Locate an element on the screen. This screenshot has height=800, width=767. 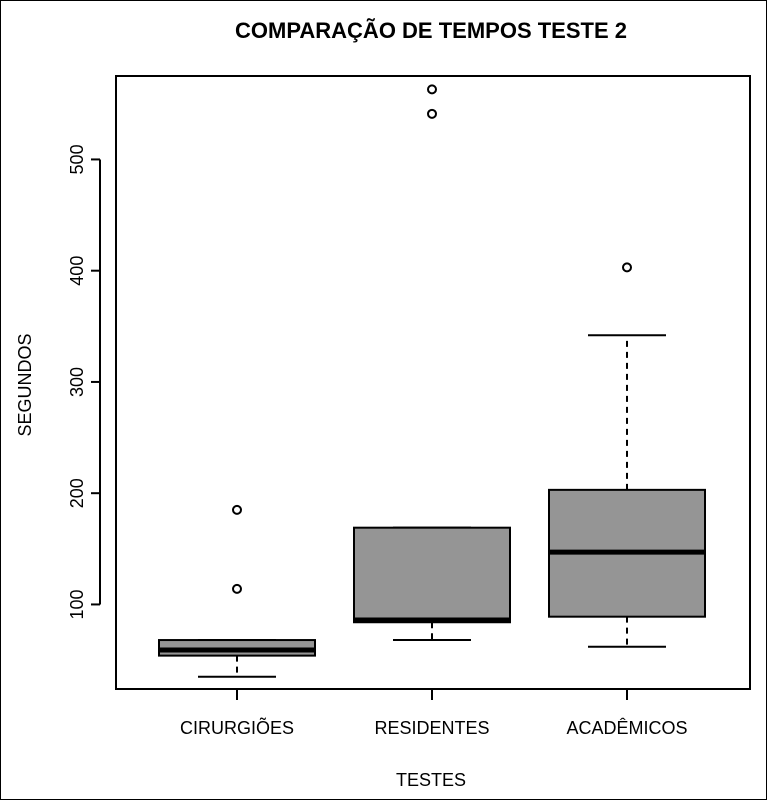
y-tick-label: 100 is located at coordinates (77, 604).